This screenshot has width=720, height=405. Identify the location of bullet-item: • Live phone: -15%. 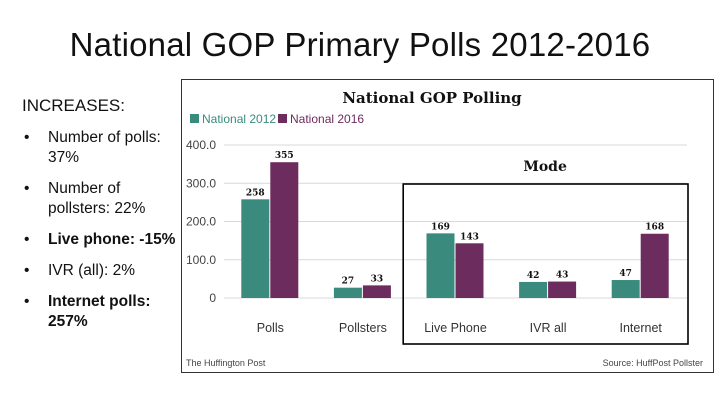
(102, 240).